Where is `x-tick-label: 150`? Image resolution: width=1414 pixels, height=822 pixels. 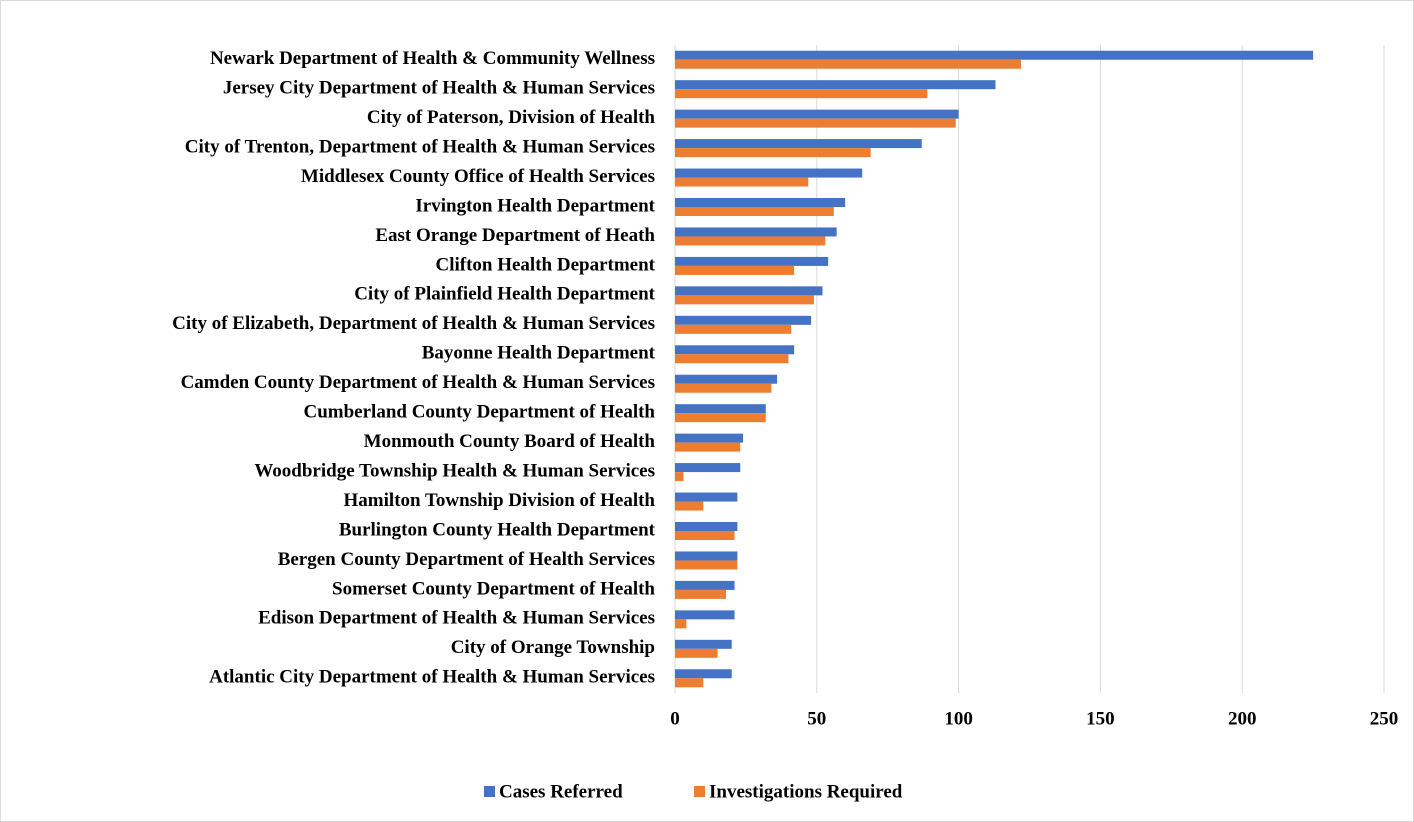
x-tick-label: 150 is located at coordinates (1100, 718).